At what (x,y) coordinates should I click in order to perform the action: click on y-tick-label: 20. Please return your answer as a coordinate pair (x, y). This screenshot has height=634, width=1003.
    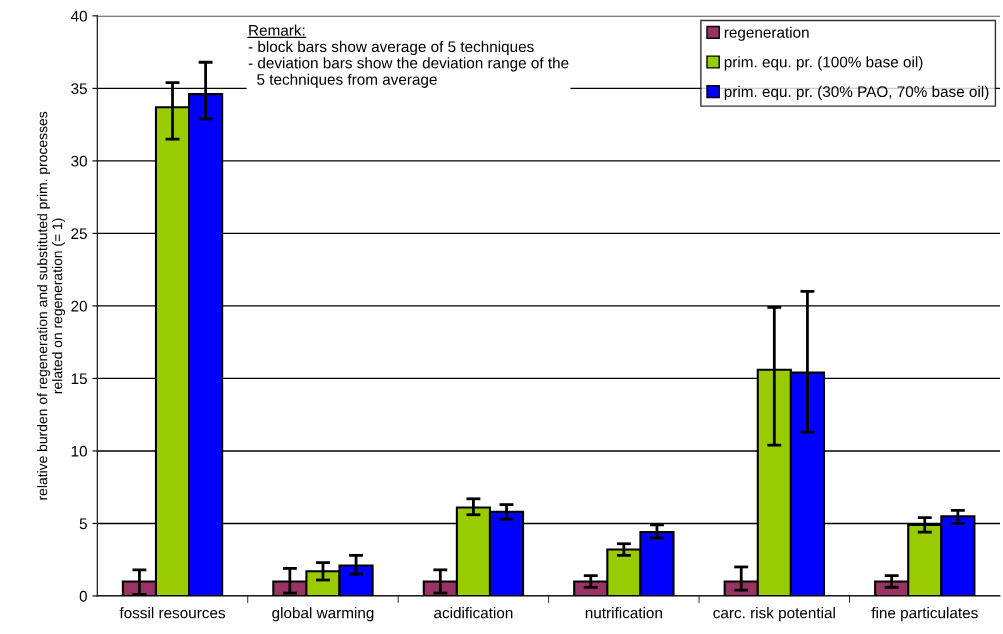
    Looking at the image, I should click on (79, 306).